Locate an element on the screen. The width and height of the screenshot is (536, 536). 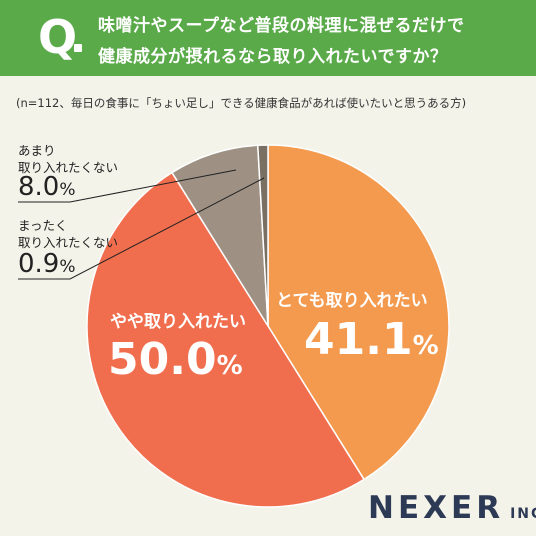
slice-label-not-at-all-line-2: 取り入れたくない is located at coordinates (68, 242).